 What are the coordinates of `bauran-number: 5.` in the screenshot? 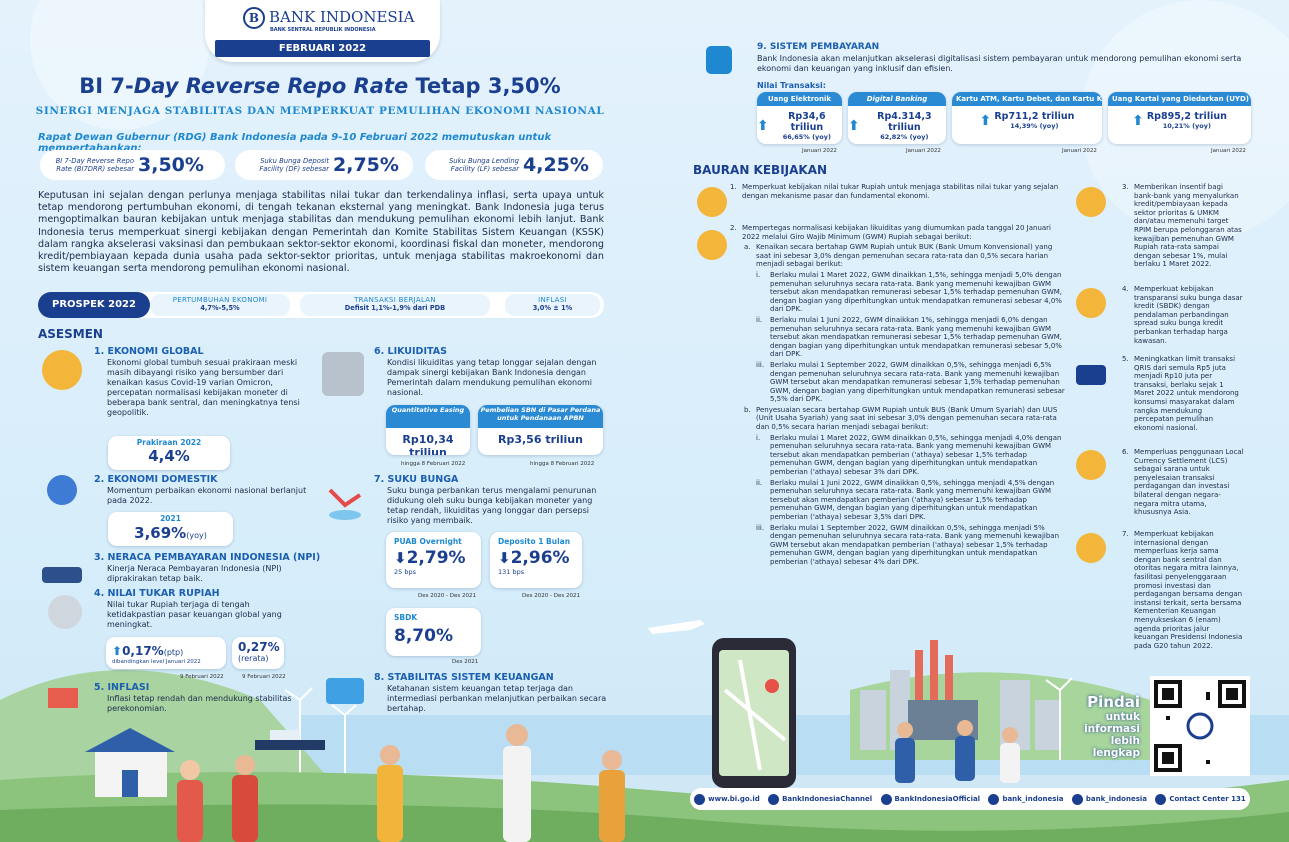 It's located at (1125, 359).